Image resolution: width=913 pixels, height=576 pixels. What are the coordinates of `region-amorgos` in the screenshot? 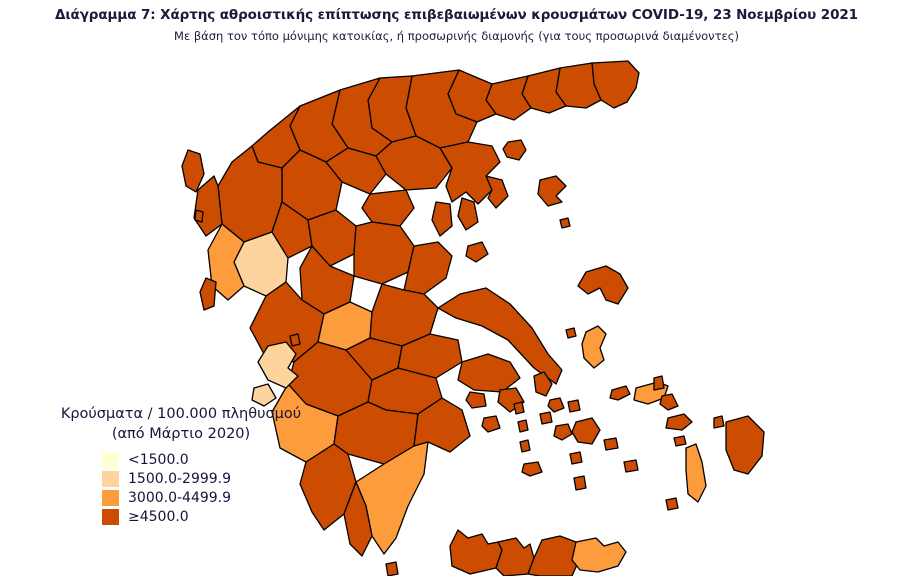 It's located at (611, 444).